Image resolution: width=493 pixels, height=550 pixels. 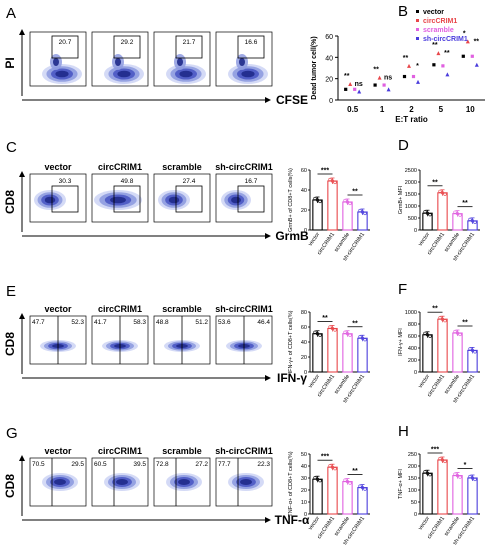 What do you see at coordinates (382, 109) in the screenshot?
I see `x-tick-label: 1` at bounding box center [382, 109].